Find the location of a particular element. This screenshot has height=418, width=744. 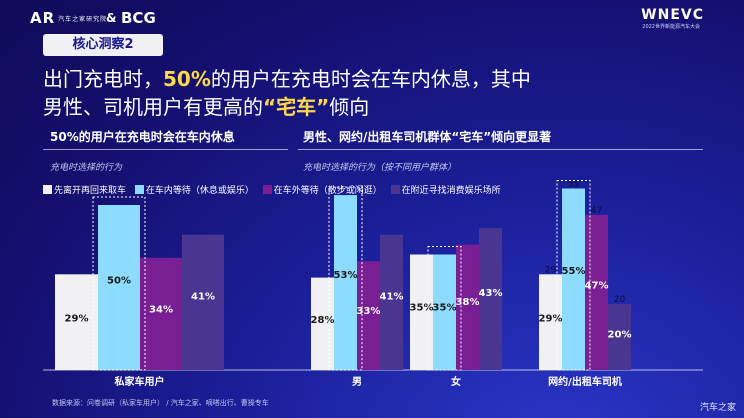

left-section-subtitle: 充电时选择的行为 is located at coordinates (86, 168).